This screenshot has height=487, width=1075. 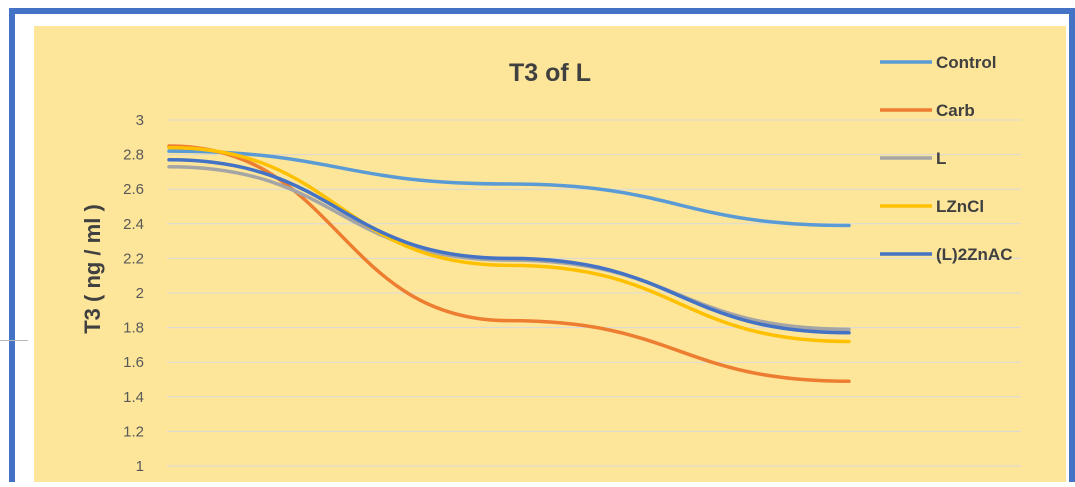 What do you see at coordinates (966, 62) in the screenshot?
I see `legend-label: Control` at bounding box center [966, 62].